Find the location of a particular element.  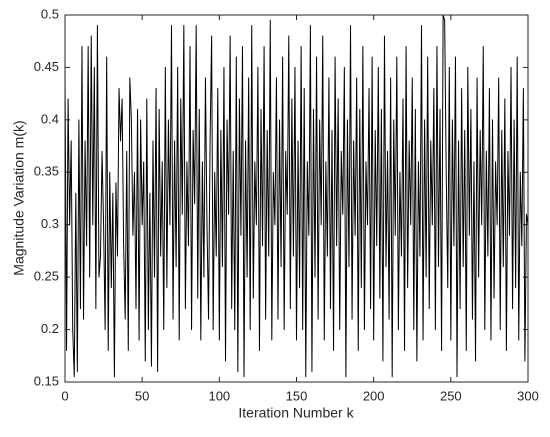

y-tick-label: 0.2 is located at coordinates (50, 328).